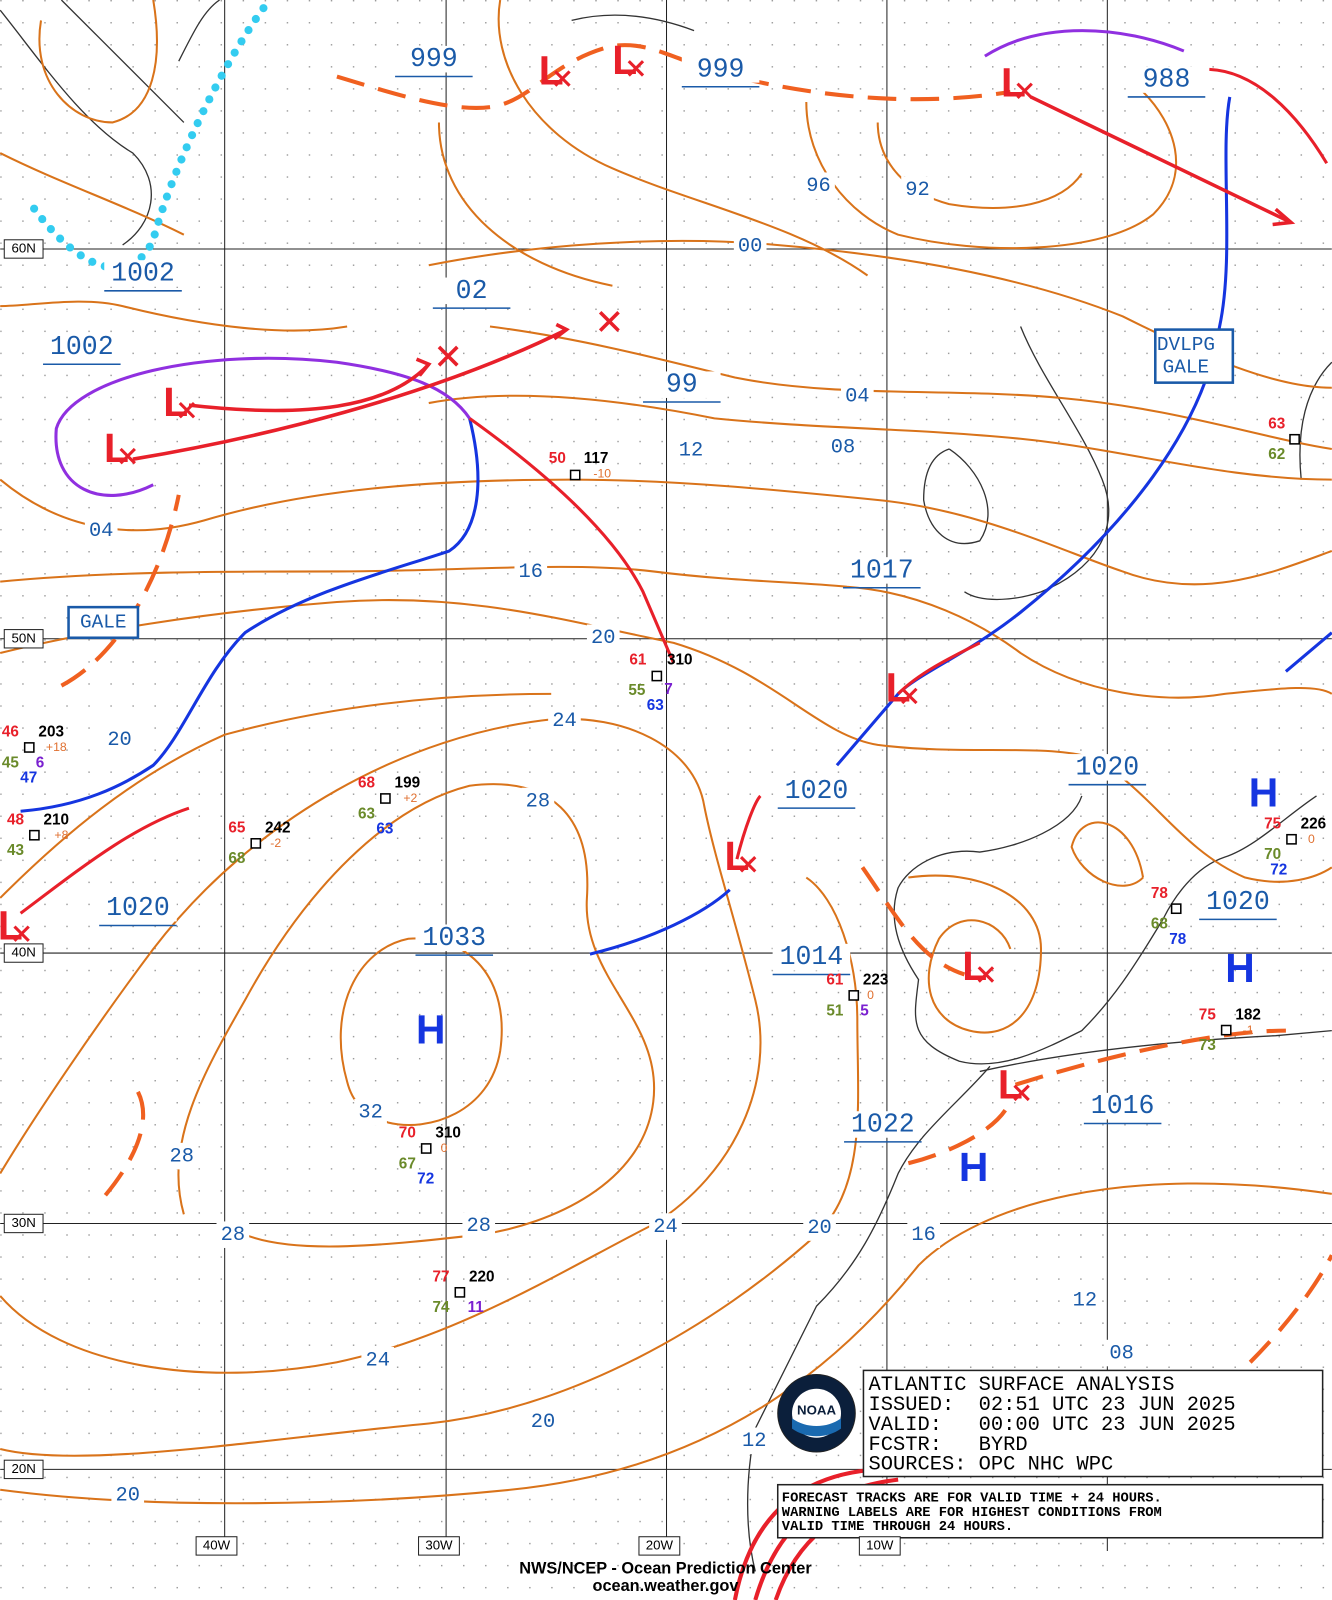  Describe the element at coordinates (103, 622) in the screenshot. I see `warning-box` at that location.